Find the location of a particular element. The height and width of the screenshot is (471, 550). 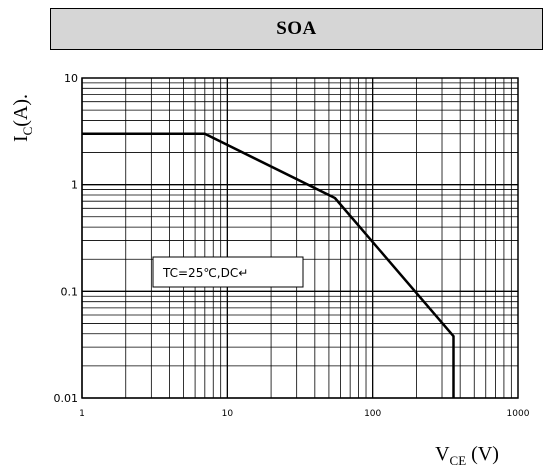

y-axis-label-sub: C is located at coordinates (27, 131).